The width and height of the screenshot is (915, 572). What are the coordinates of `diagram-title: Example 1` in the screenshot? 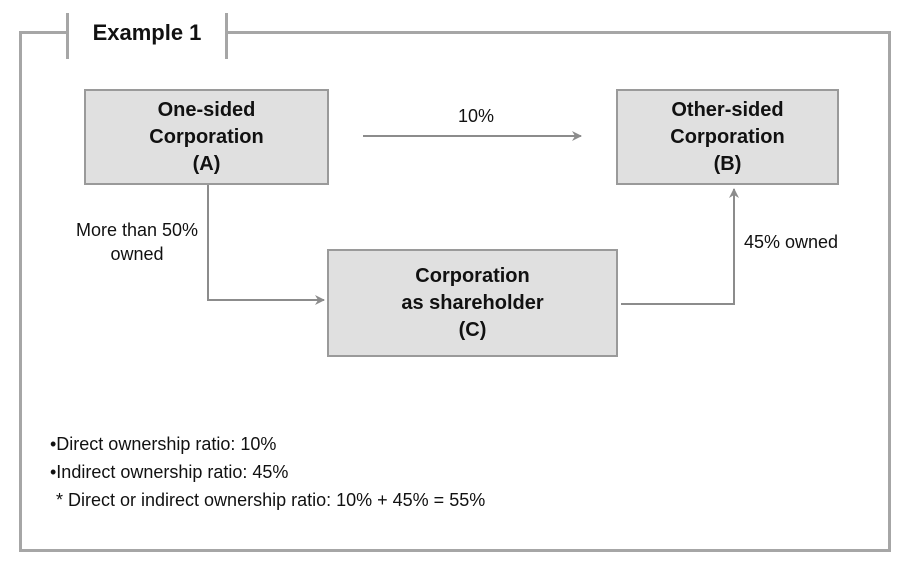 It's located at (147, 32).